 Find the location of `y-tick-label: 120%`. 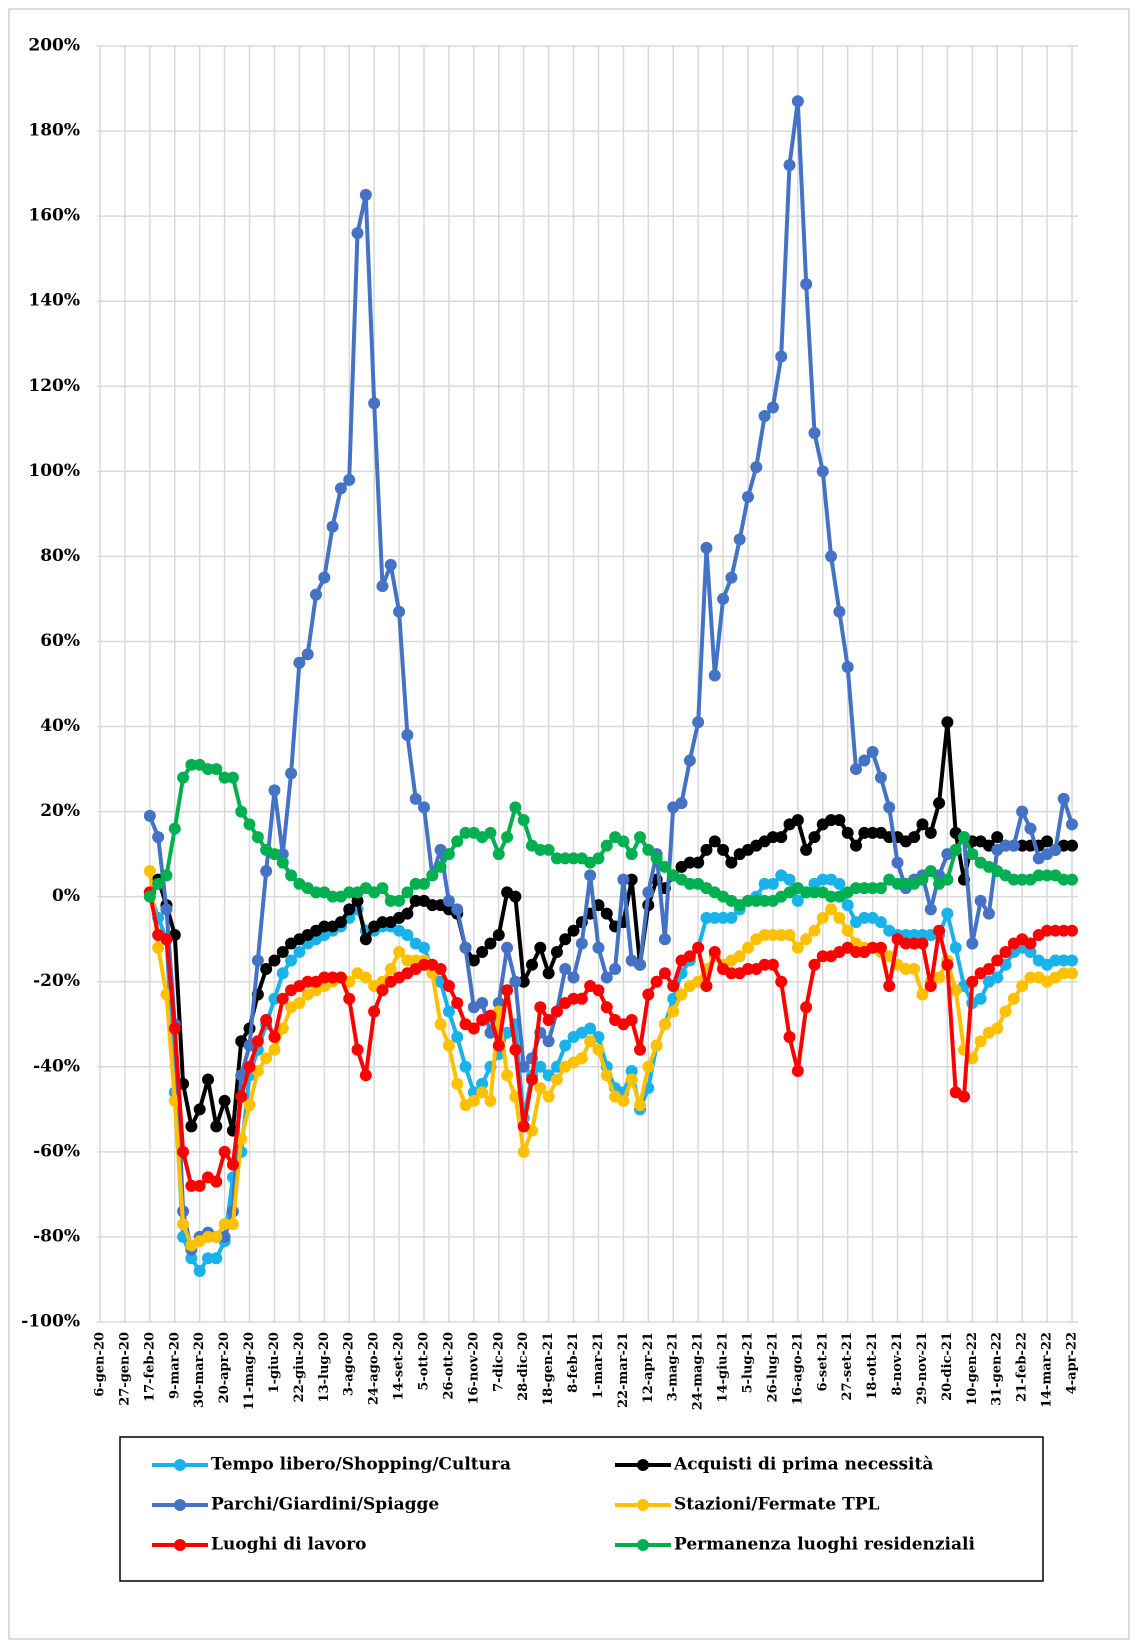

y-tick-label: 120% is located at coordinates (54, 386).